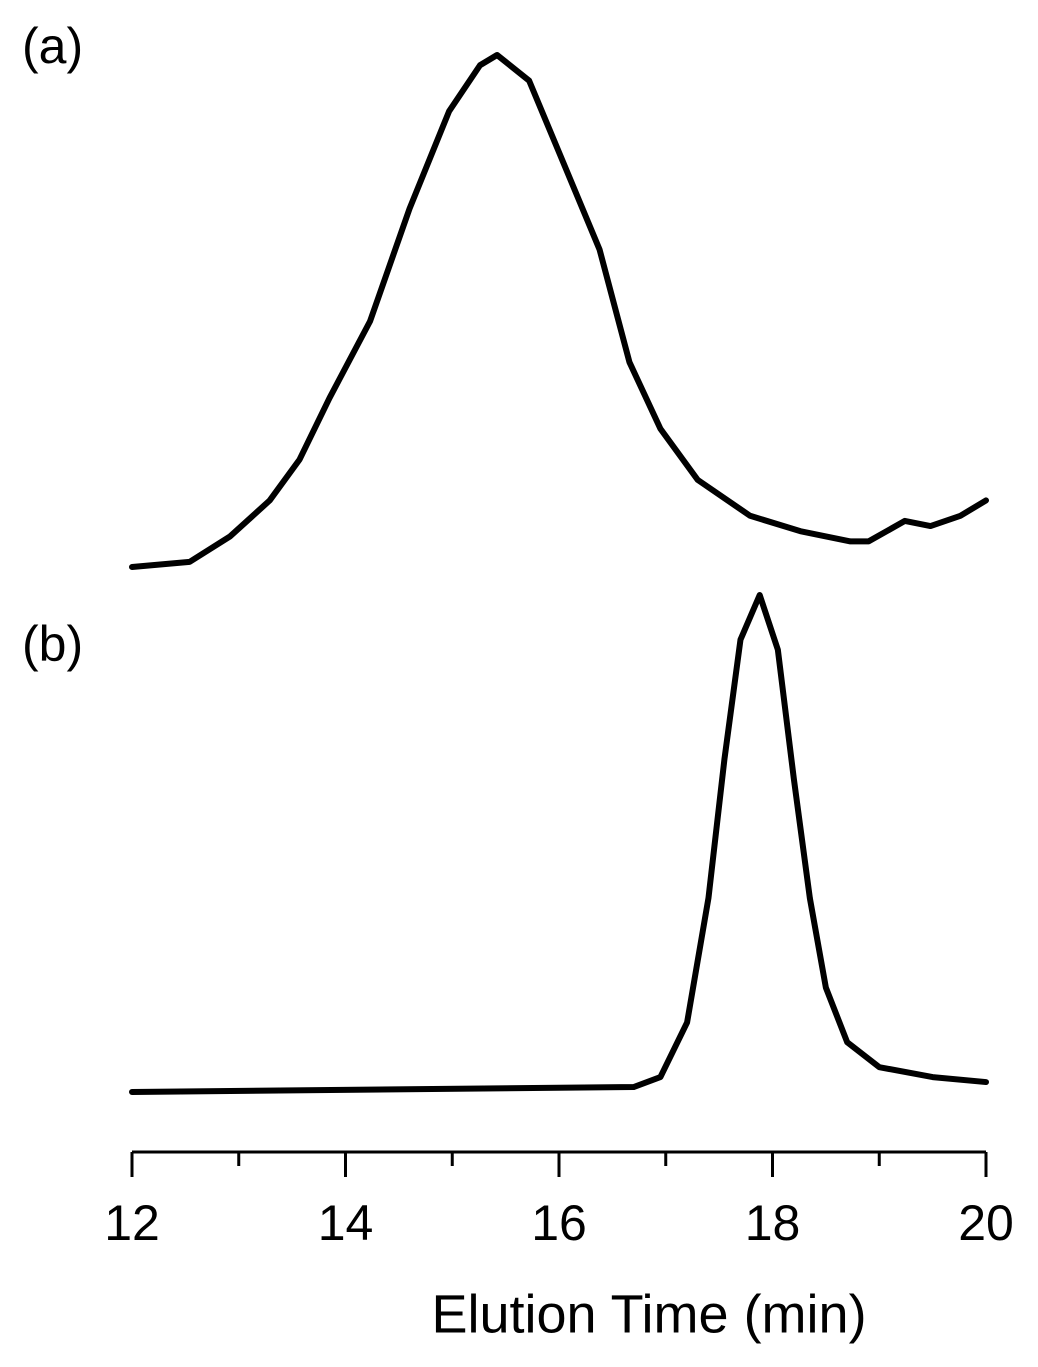 The width and height of the screenshot is (1038, 1367). Describe the element at coordinates (773, 1223) in the screenshot. I see `x-tick-label: 18` at that location.